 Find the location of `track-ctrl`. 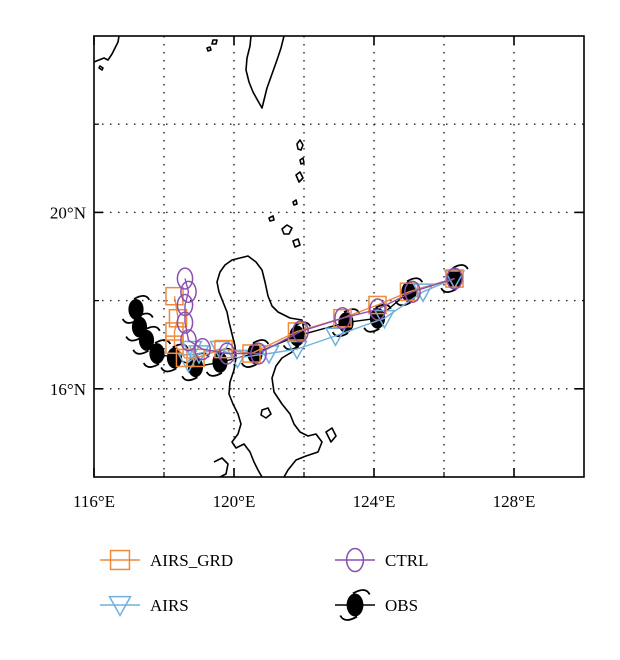

track-ctrl is located at coordinates (319, 316).